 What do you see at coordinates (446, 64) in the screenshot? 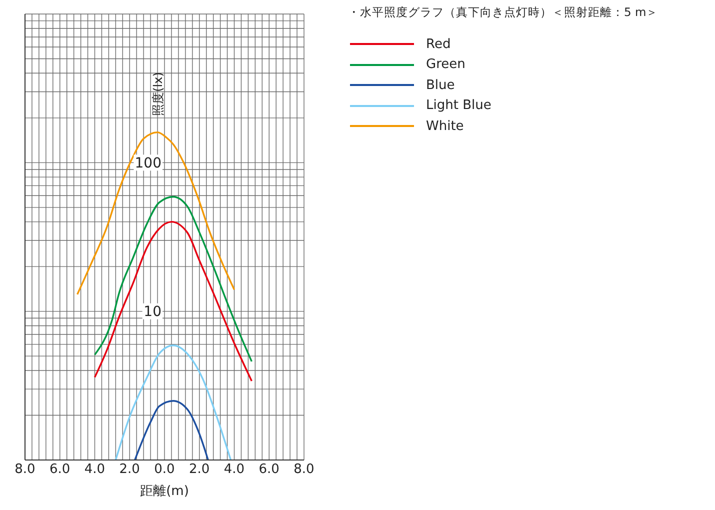
I see `legend-label: Green` at bounding box center [446, 64].